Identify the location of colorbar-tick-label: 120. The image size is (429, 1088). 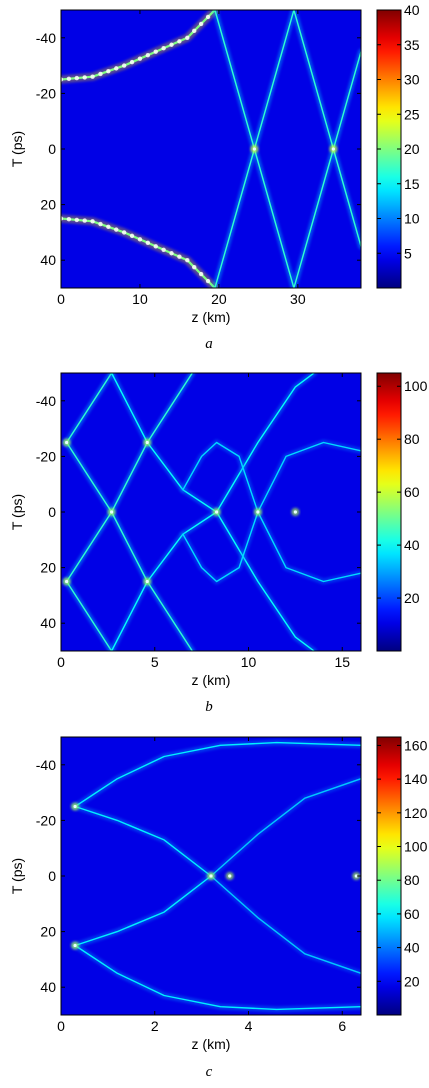
(416, 813).